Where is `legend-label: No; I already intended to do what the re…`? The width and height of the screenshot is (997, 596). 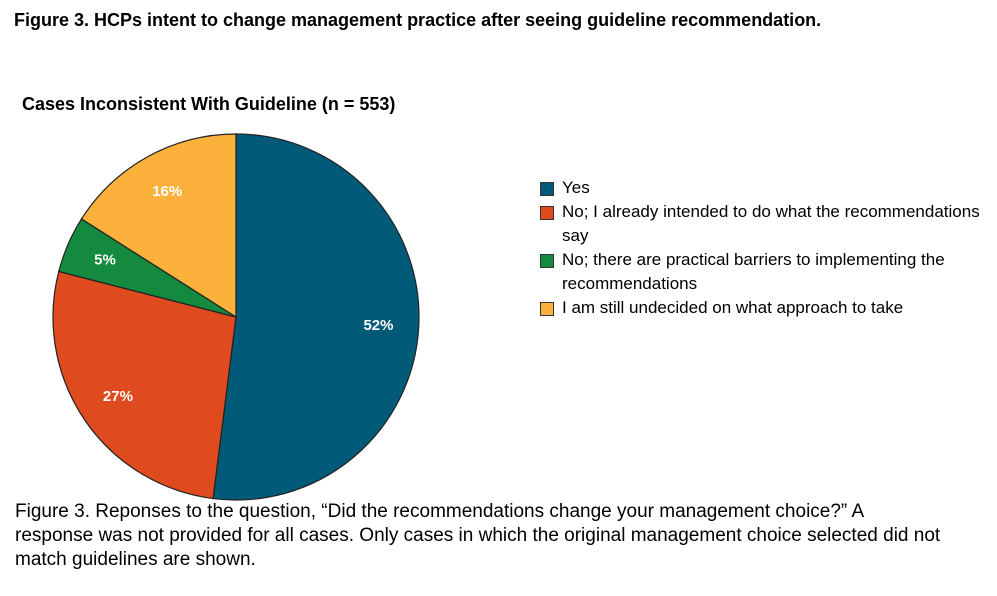
legend-label: No; I already intended to do what the re… is located at coordinates (771, 223).